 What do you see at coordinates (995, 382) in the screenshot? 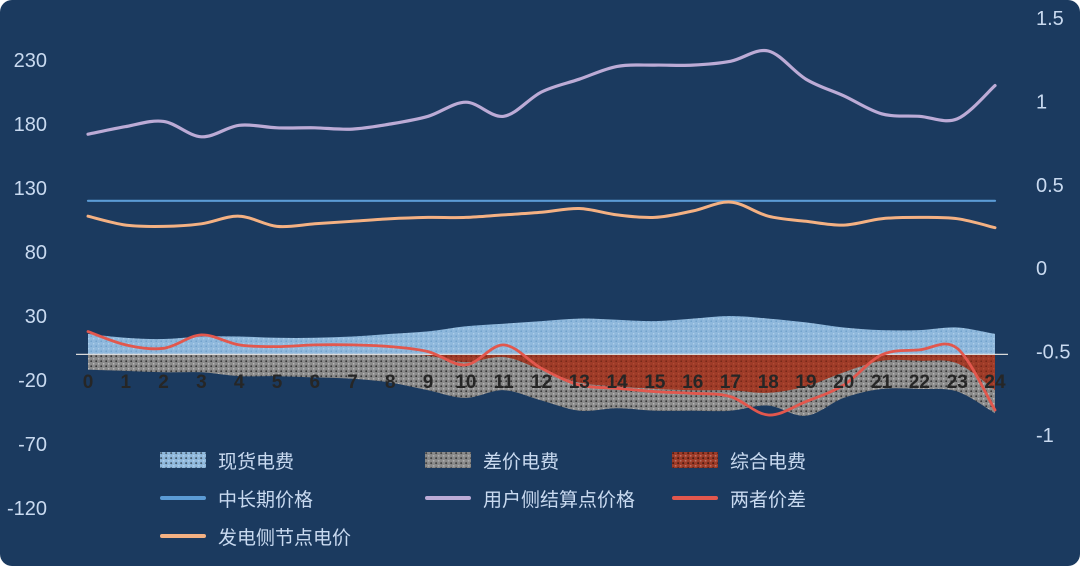
I see `svg-text: 24` at bounding box center [995, 382].